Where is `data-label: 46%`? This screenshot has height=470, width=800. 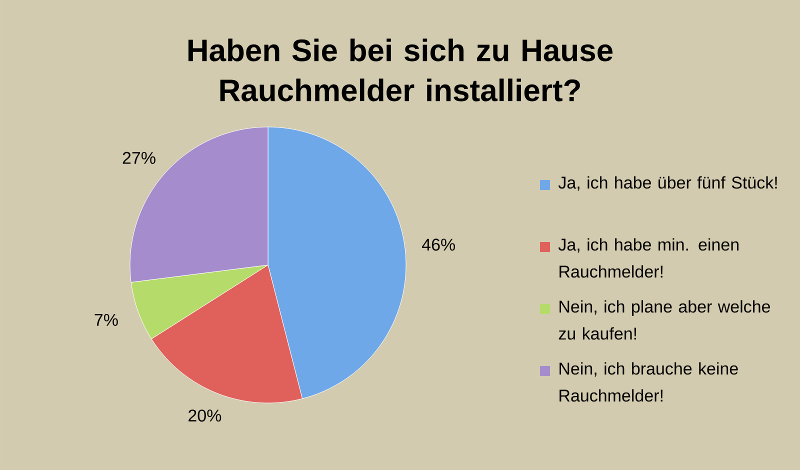 data-label: 46% is located at coordinates (439, 244).